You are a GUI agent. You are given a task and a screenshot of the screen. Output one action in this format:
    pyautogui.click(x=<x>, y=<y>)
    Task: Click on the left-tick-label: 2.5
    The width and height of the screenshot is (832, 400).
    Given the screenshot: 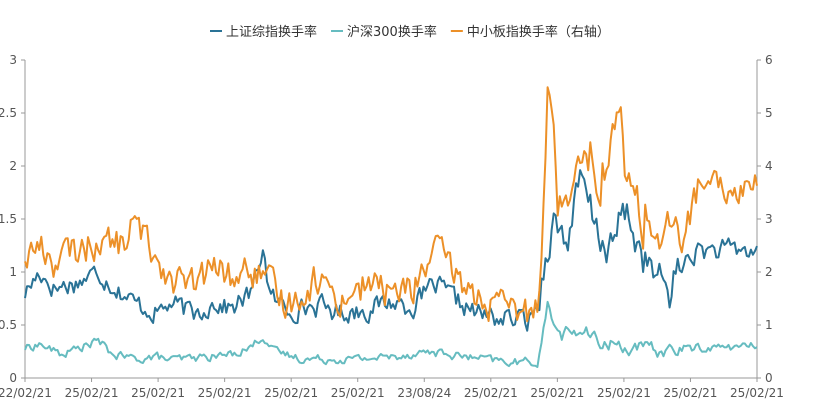 What is the action you would take?
    pyautogui.click(x=8, y=113)
    